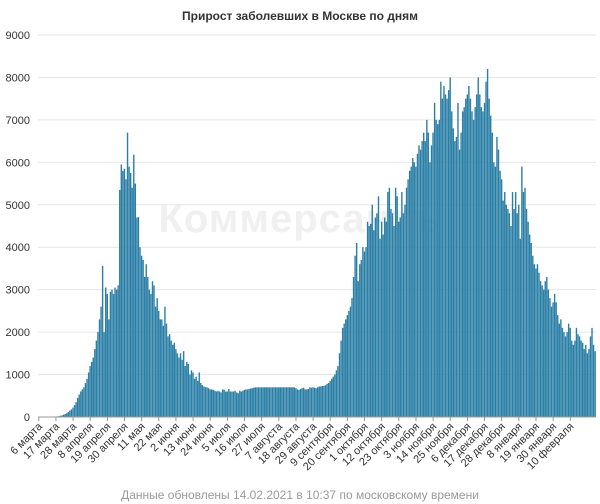  What do you see at coordinates (18, 333) in the screenshot?
I see `y-tick-label: 2000` at bounding box center [18, 333].